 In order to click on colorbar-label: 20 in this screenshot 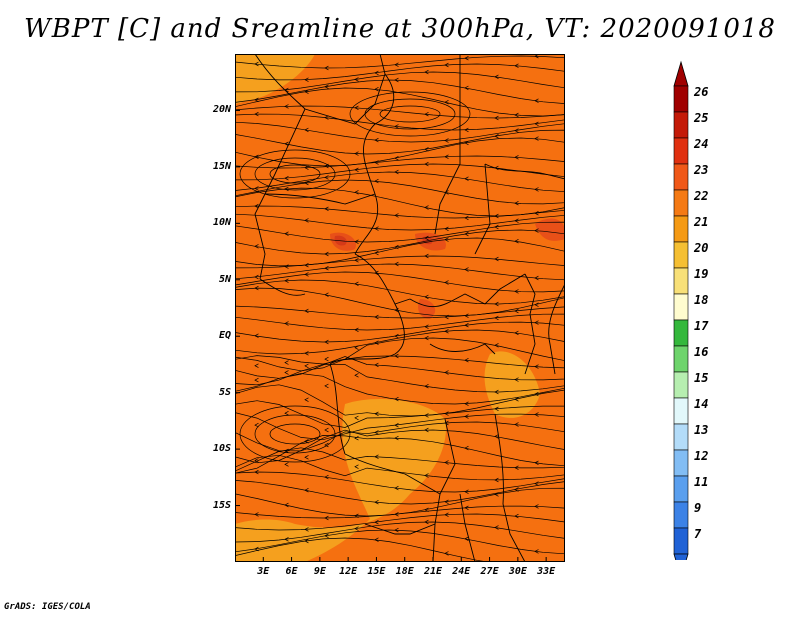, I will do `click(701, 248)`.